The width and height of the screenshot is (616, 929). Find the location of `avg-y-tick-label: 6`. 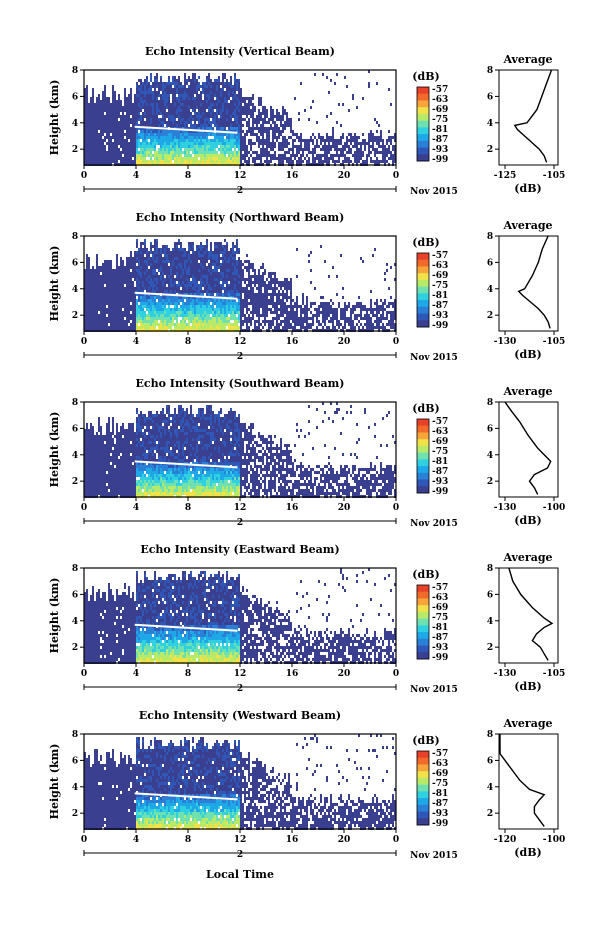

avg-y-tick-label: 6 is located at coordinates (490, 263).